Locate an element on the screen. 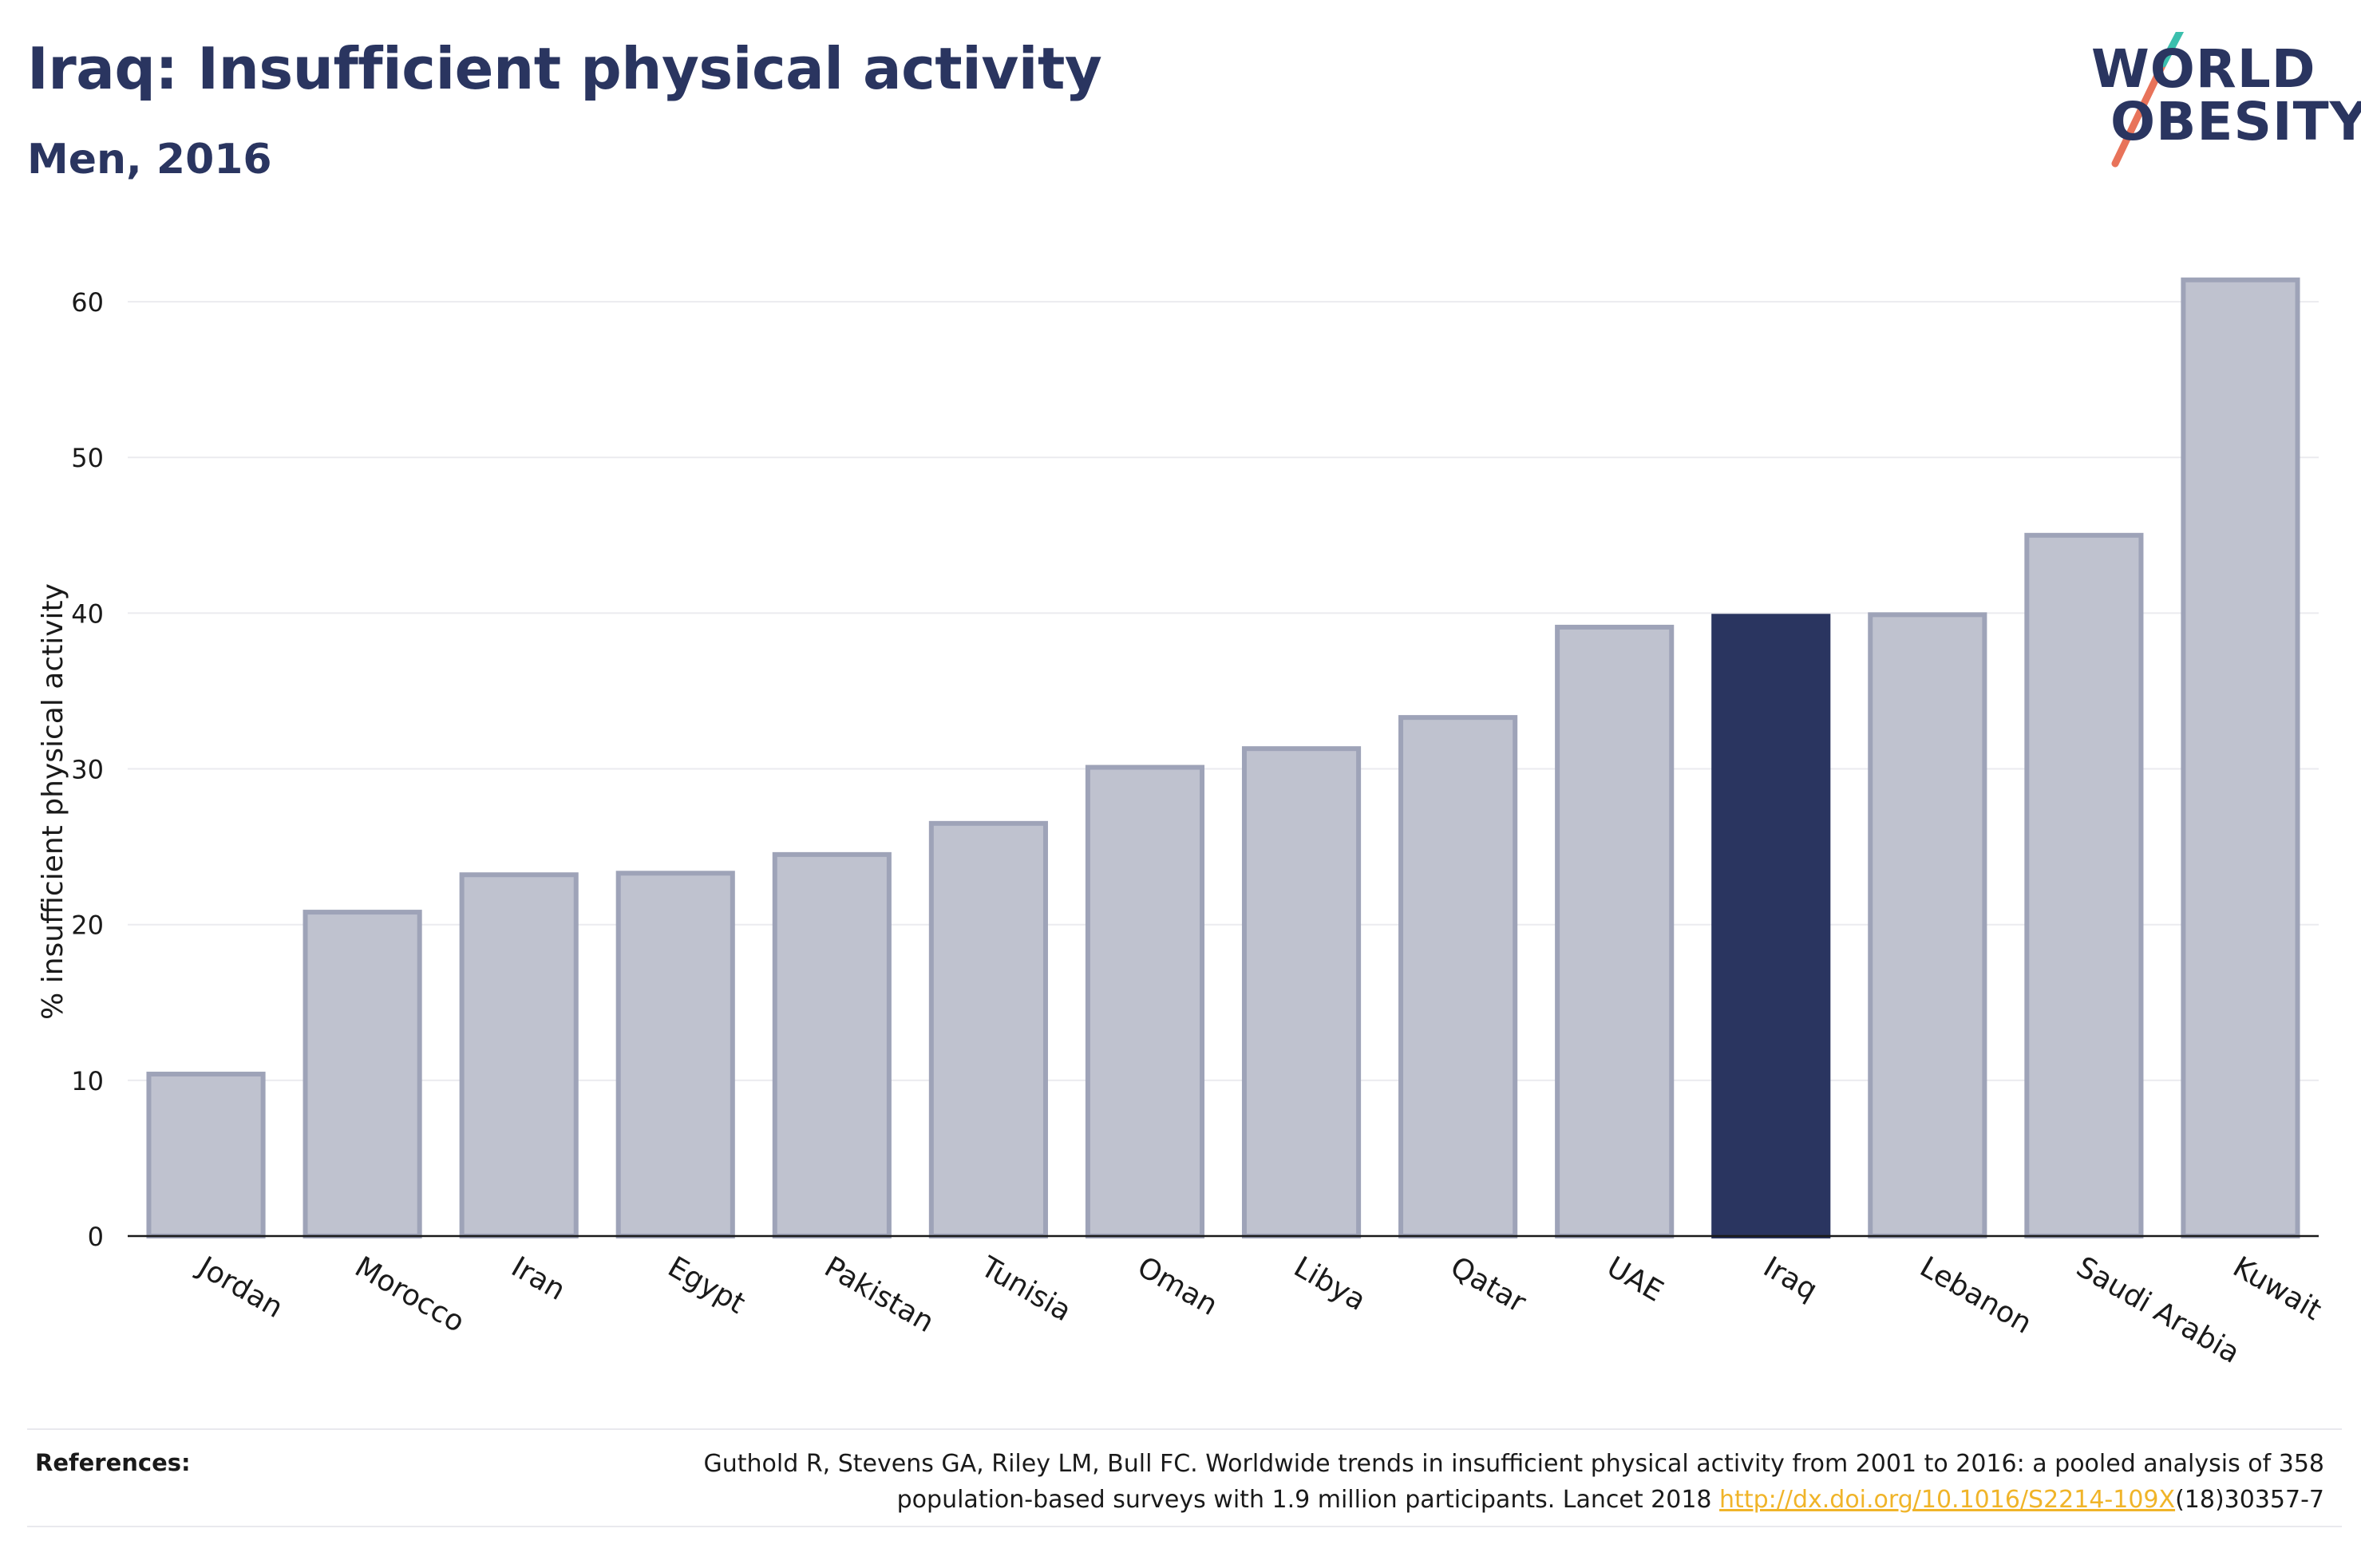  bar-tunisia is located at coordinates (988, 1029).